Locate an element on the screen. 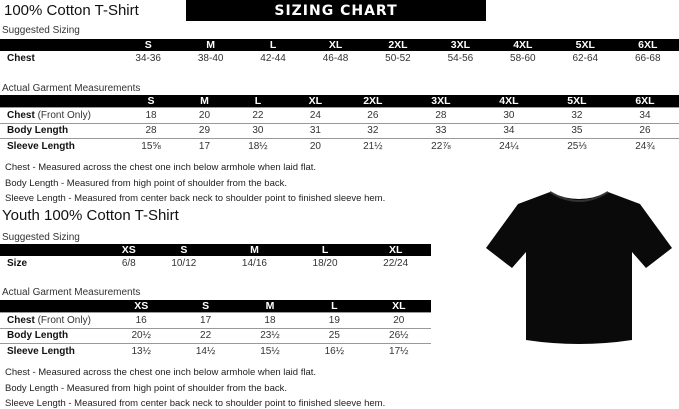  cell-value: 18/20 is located at coordinates (325, 263).